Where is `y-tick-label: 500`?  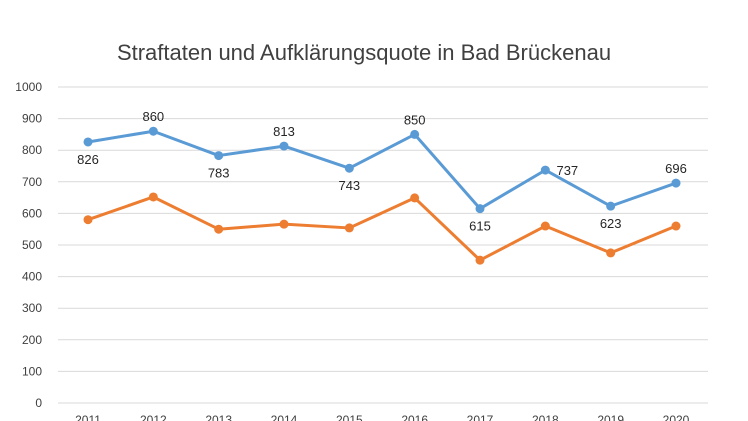 y-tick-label: 500 is located at coordinates (32, 245).